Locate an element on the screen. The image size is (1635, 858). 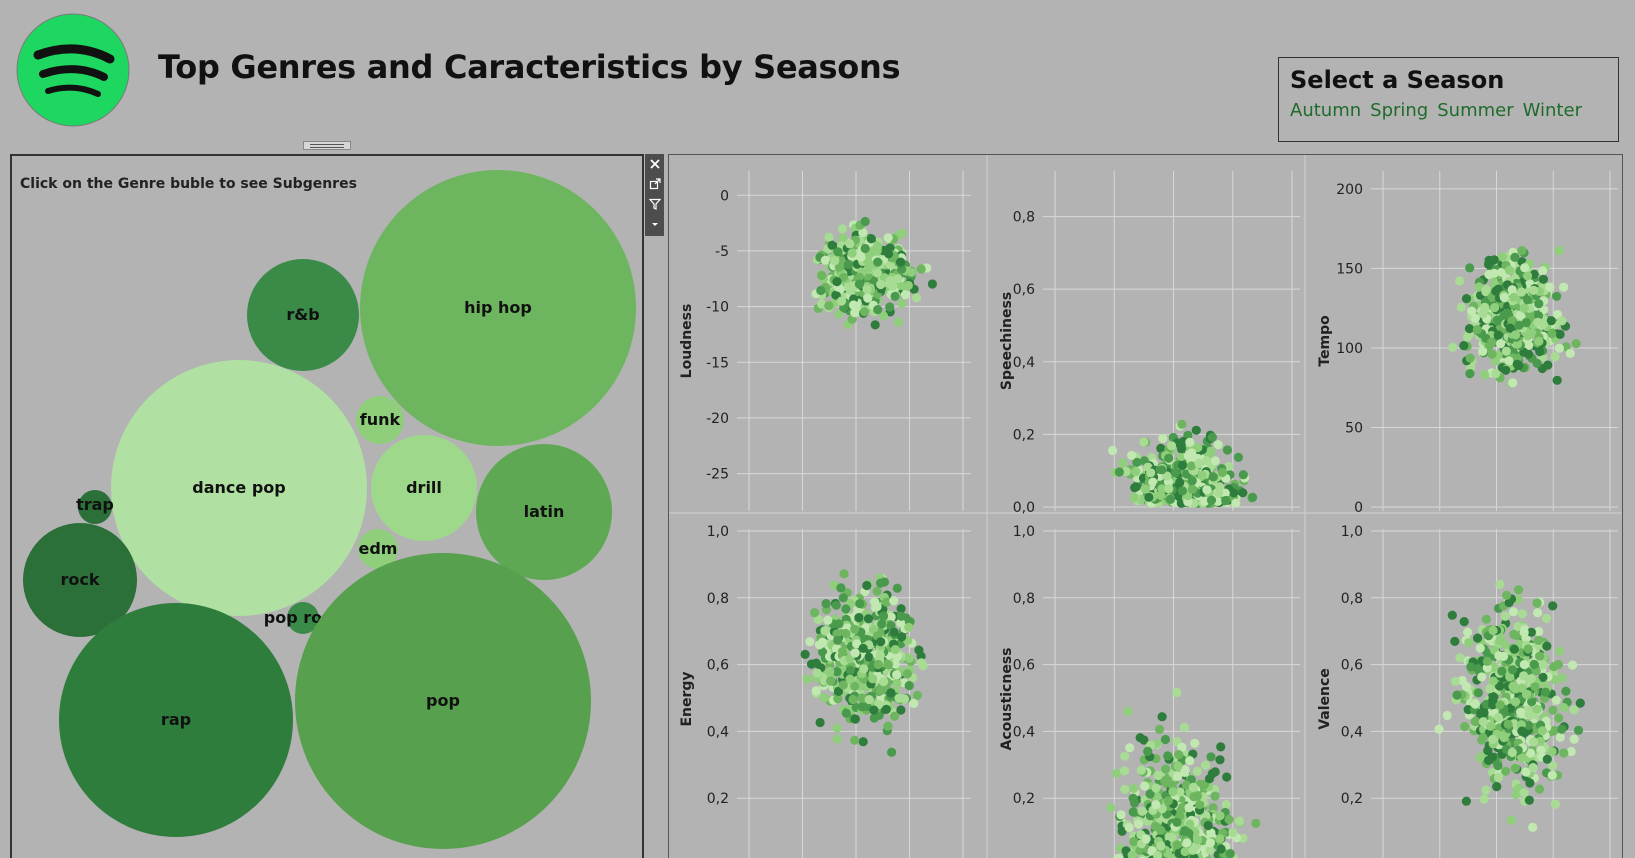
genre-bubble-funk: funk is located at coordinates (380, 420).